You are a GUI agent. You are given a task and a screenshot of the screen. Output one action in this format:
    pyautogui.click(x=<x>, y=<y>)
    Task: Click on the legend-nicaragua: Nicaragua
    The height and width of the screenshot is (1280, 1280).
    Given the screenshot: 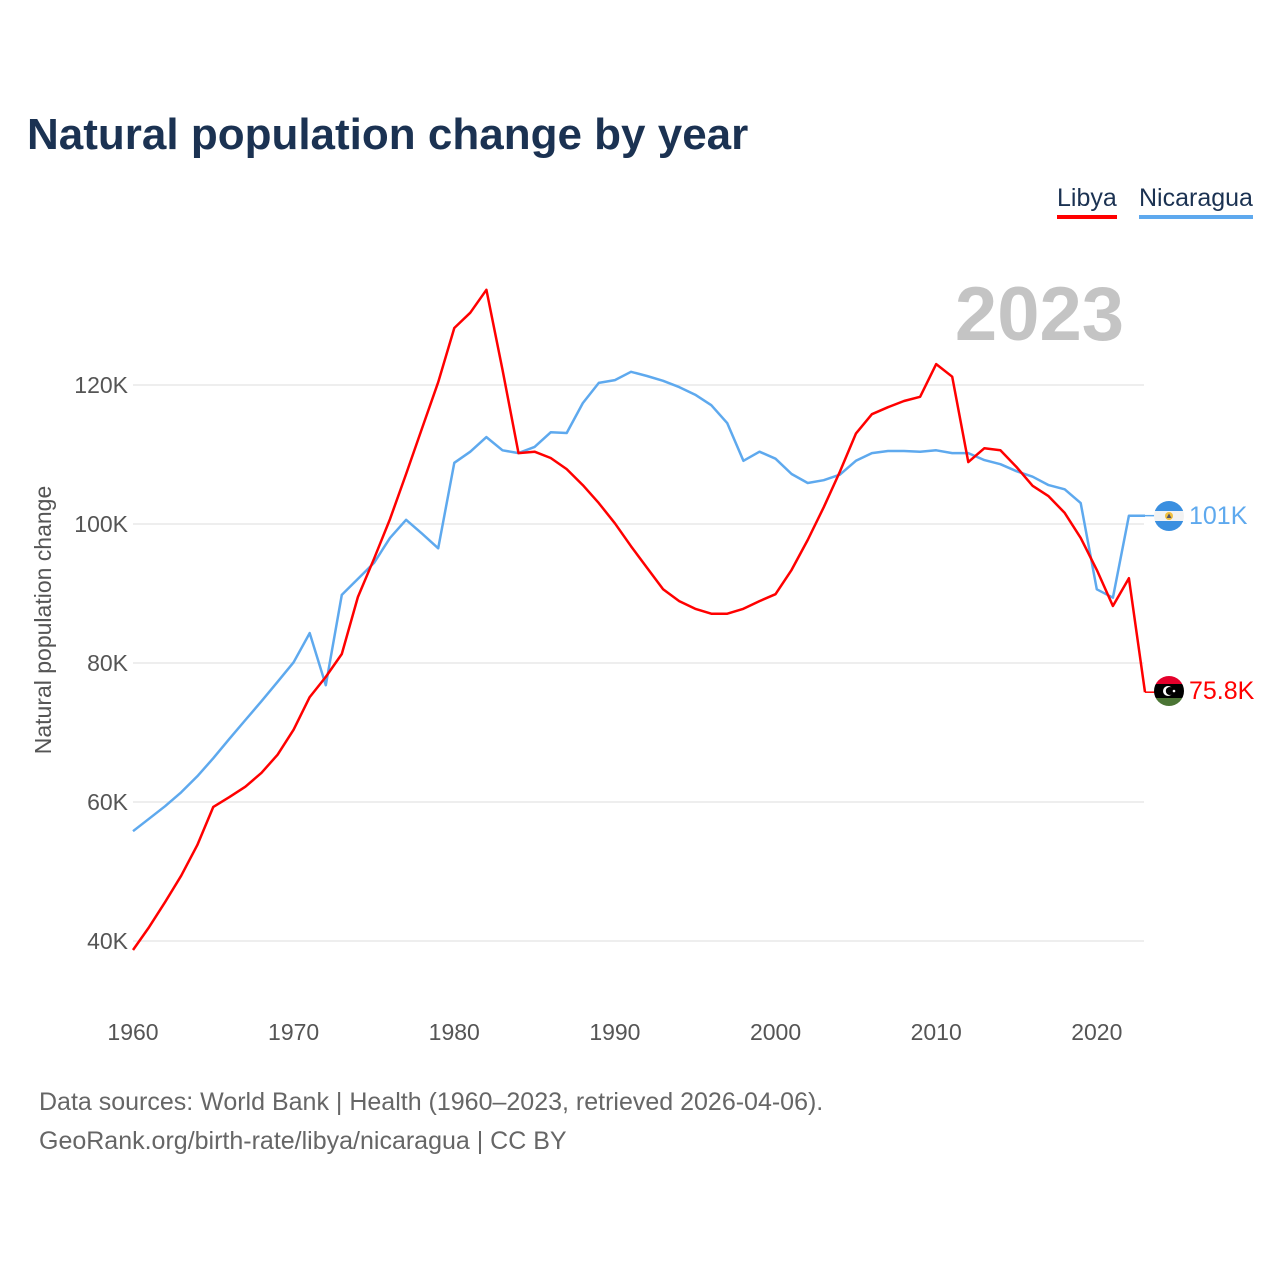 What is the action you would take?
    pyautogui.click(x=1196, y=201)
    